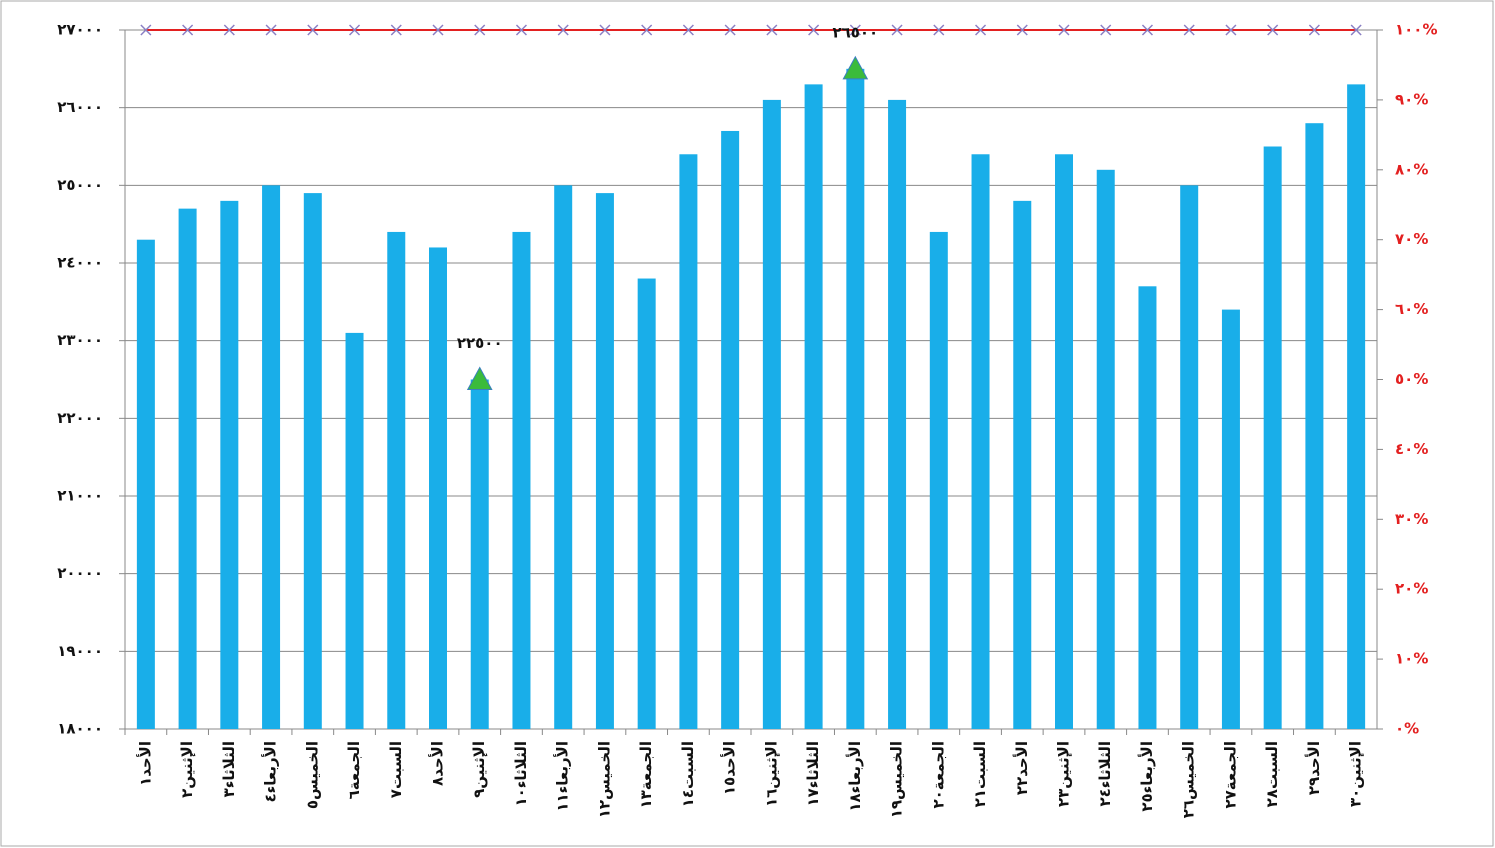 The image size is (1495, 848). What do you see at coordinates (396, 769) in the screenshot?
I see `x-tick-label: السبت٧` at bounding box center [396, 769].